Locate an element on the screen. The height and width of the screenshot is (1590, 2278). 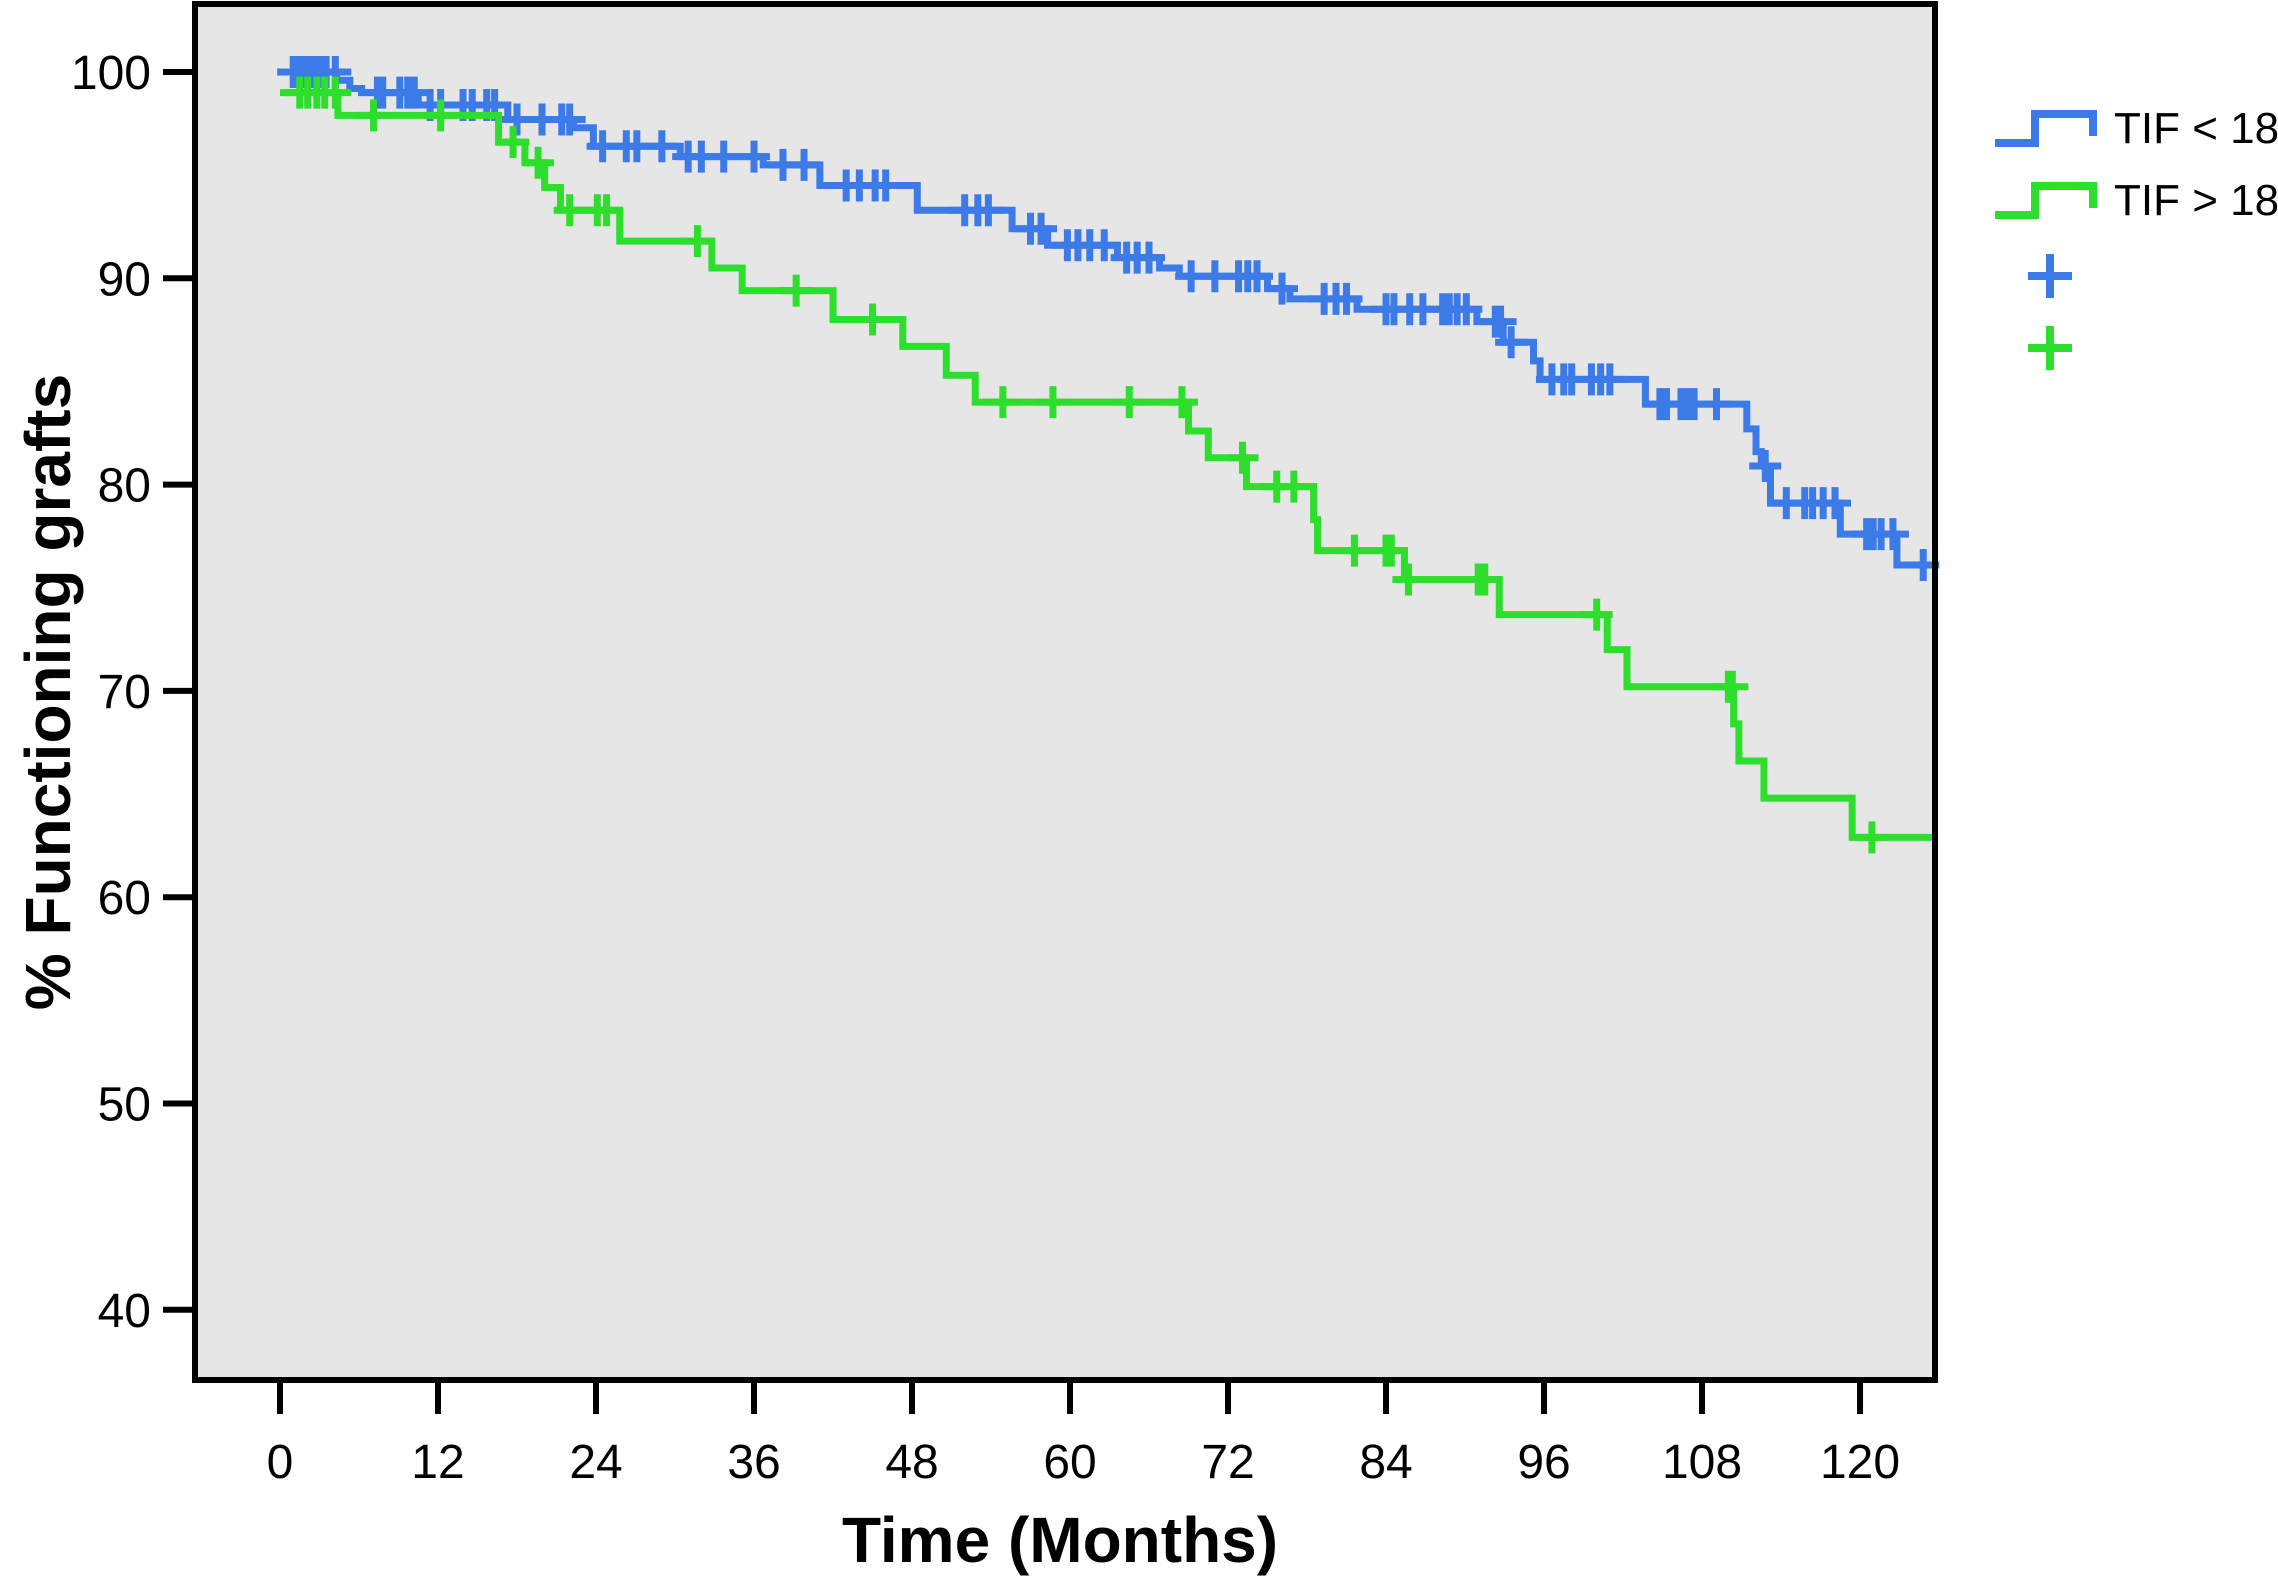
x-tick-label: 48 is located at coordinates (911, 1462).